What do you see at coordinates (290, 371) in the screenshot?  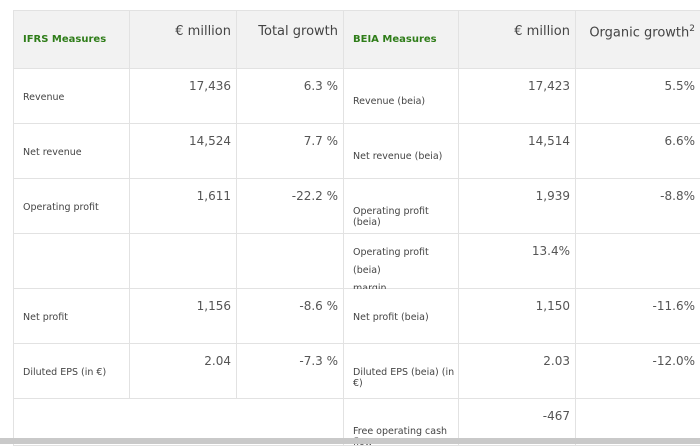 I see `total-growth-cell: -7.3 %` at bounding box center [290, 371].